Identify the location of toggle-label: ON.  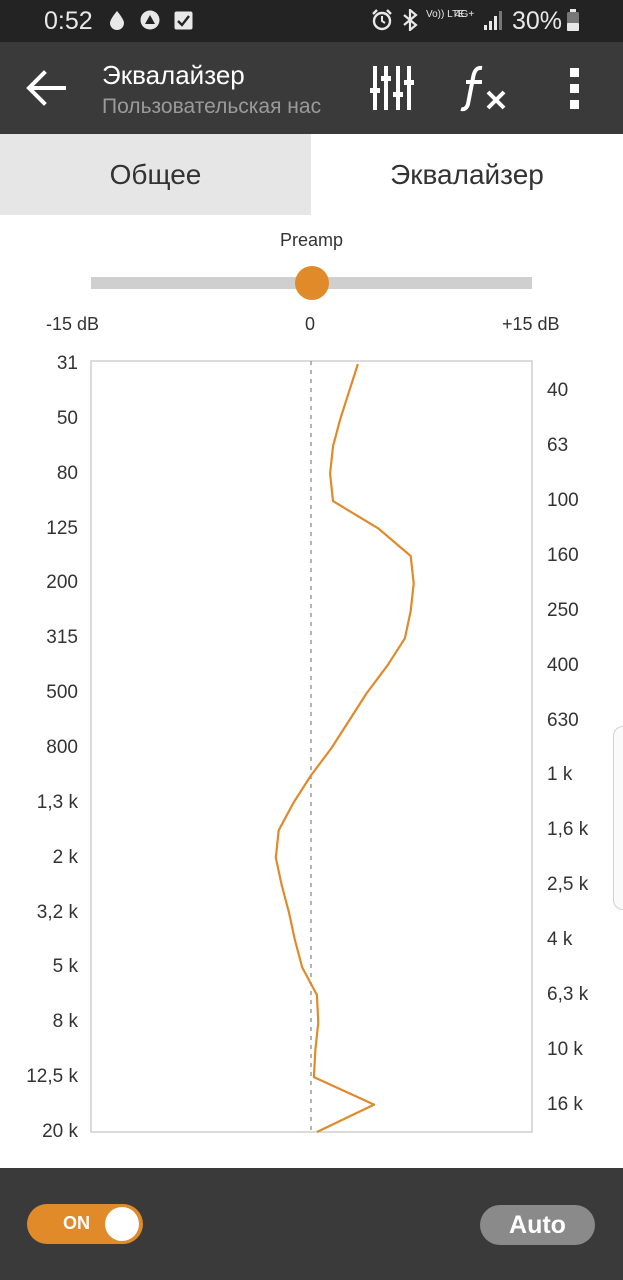
(76, 1223).